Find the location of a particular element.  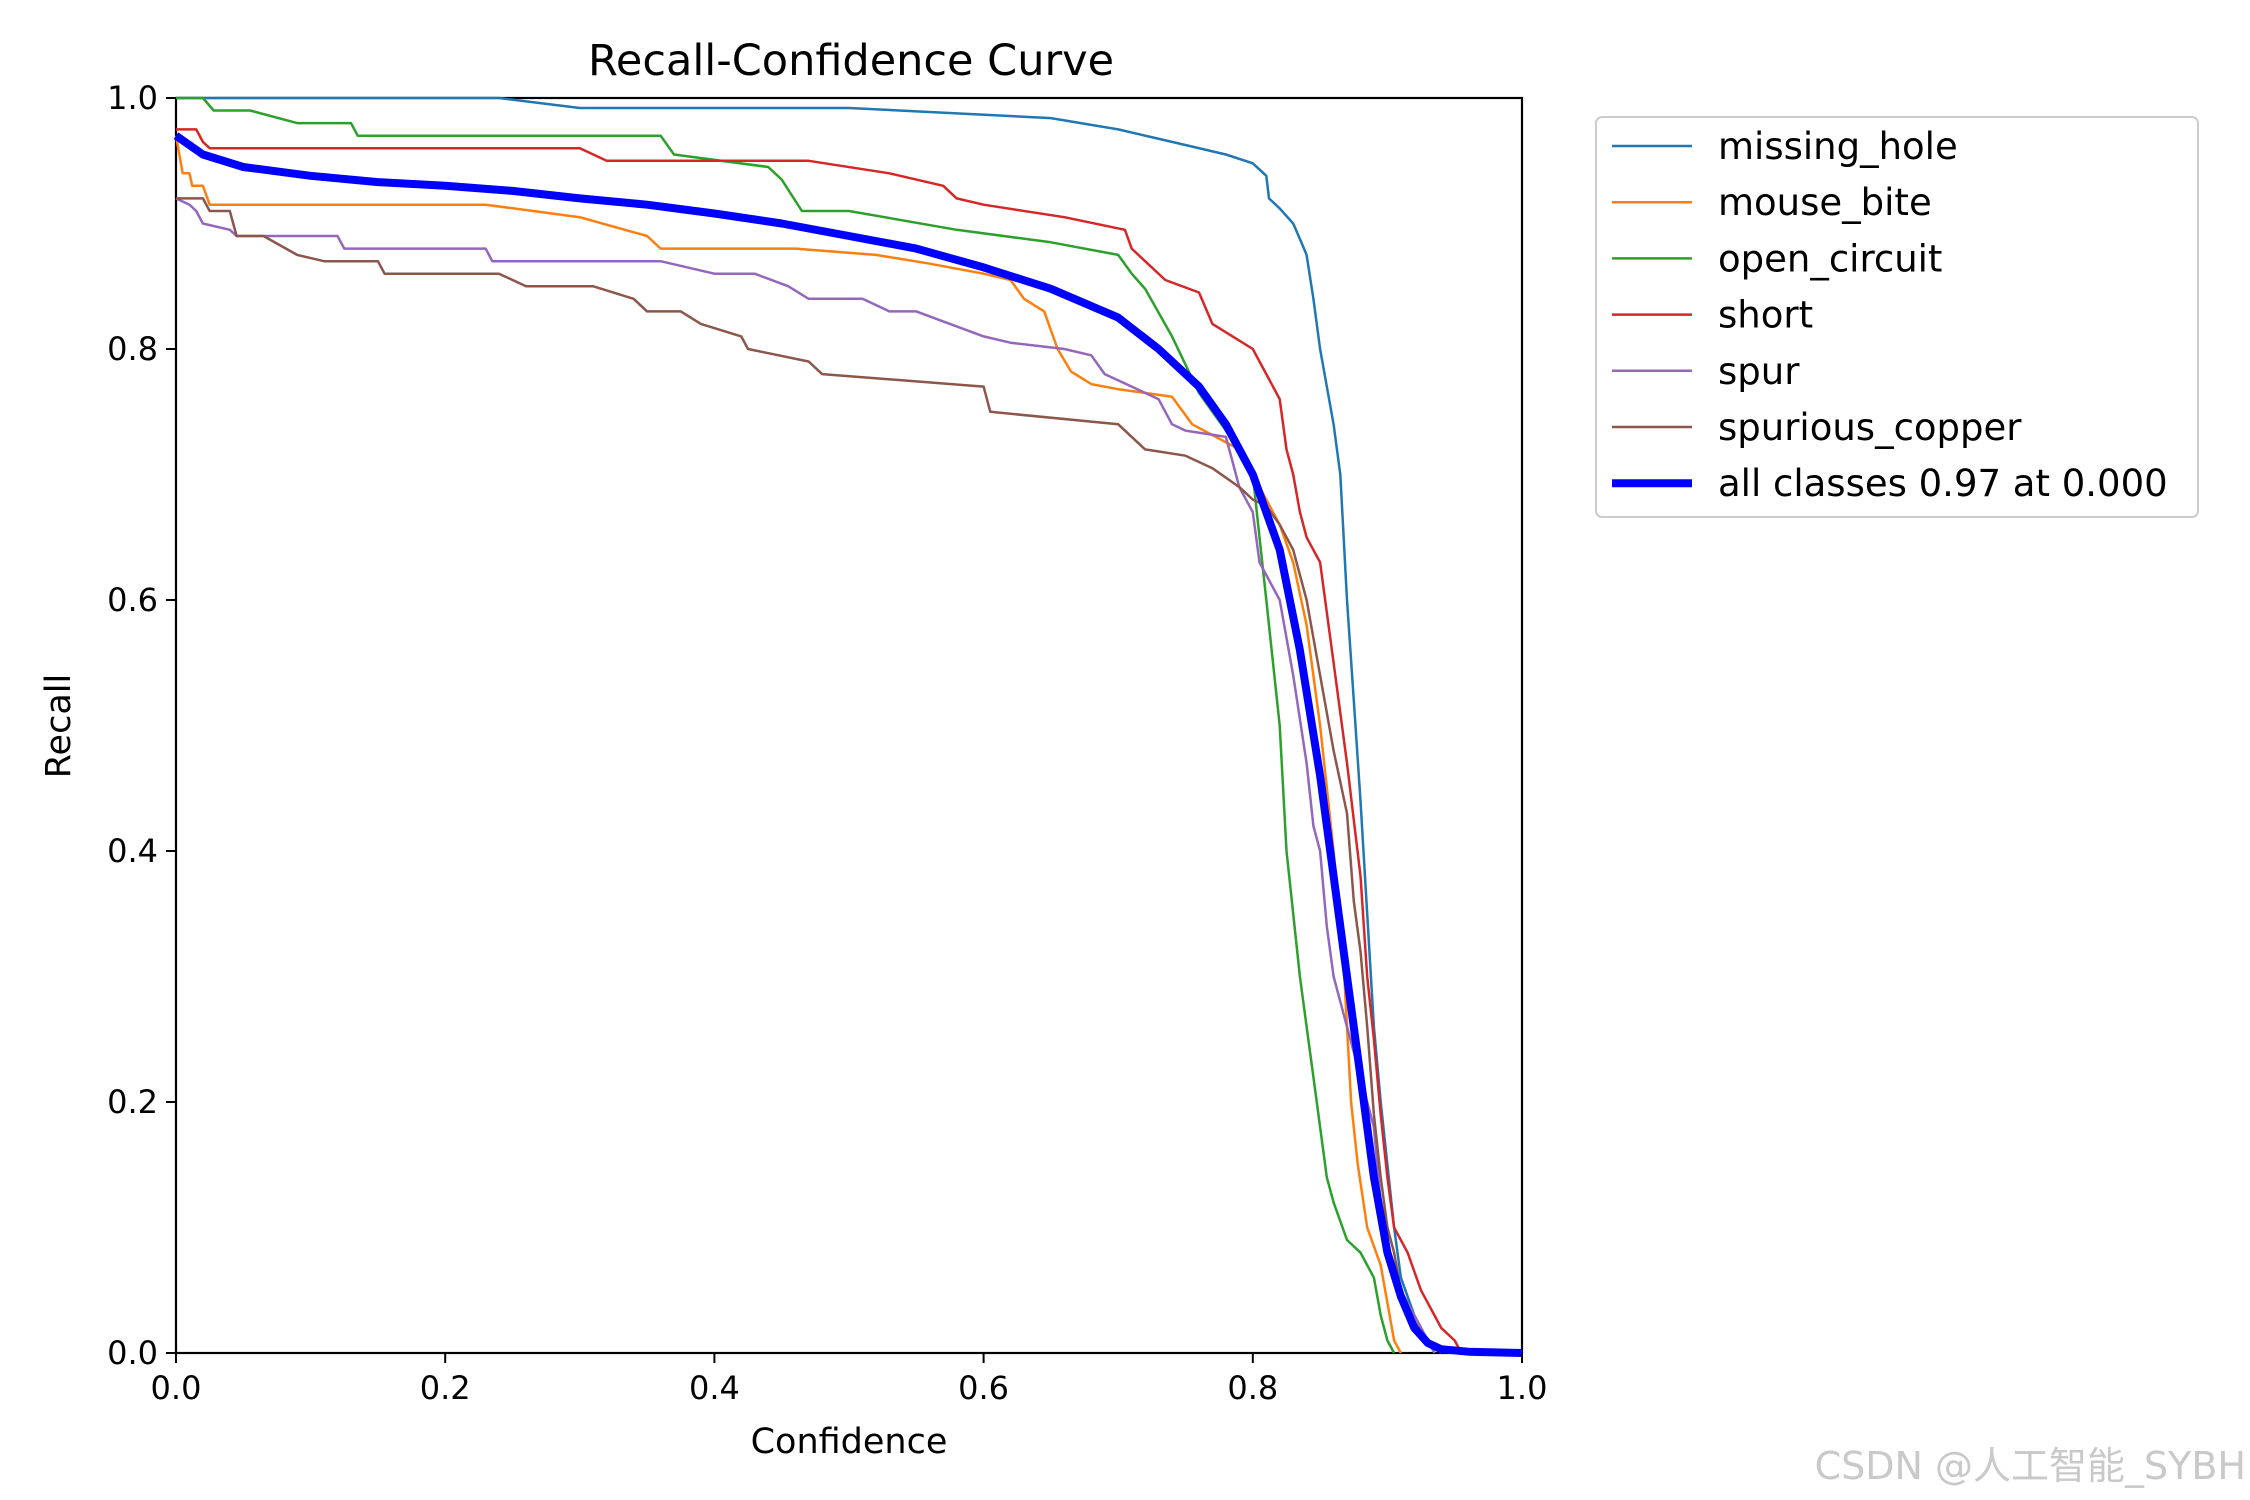

legend-box is located at coordinates (1897, 317).